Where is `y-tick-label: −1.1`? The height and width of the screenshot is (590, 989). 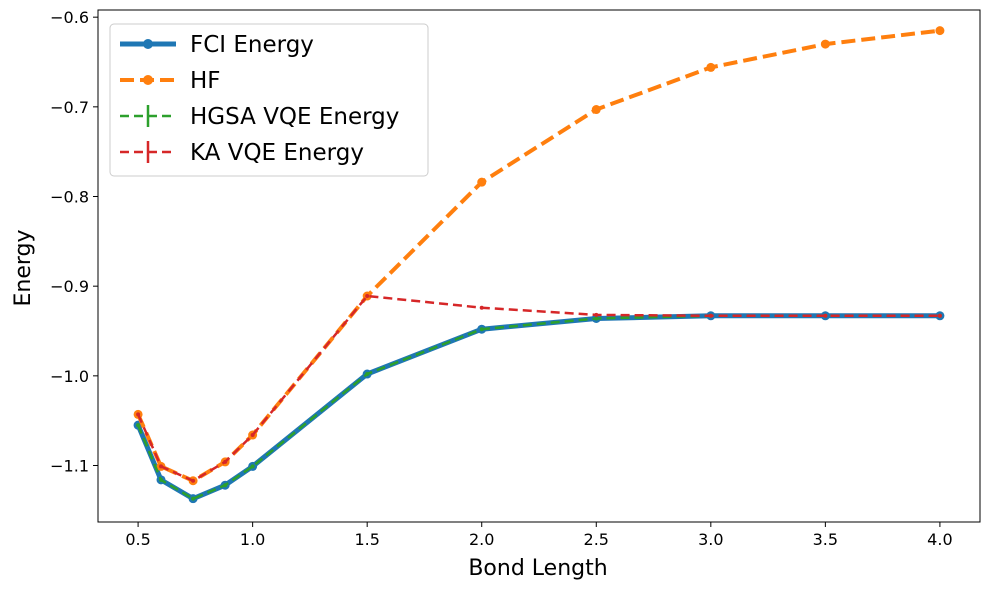
y-tick-label: −1.1 is located at coordinates (69, 466).